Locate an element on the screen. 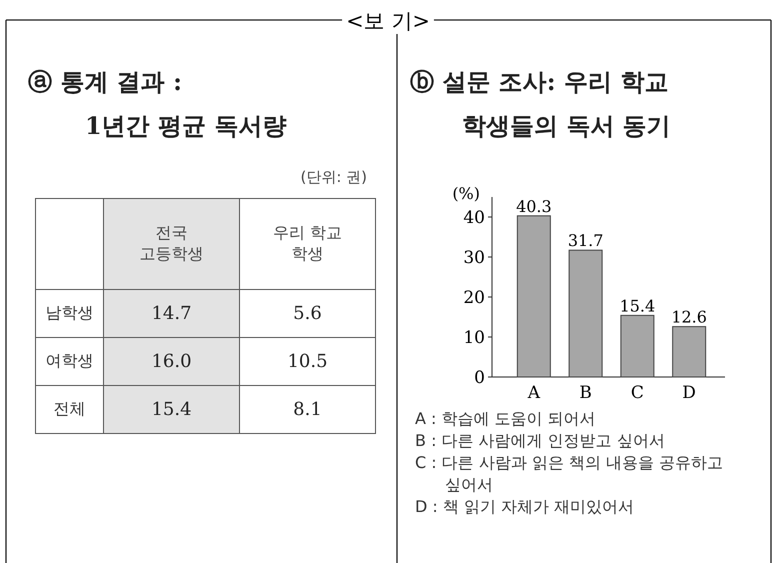 The height and width of the screenshot is (563, 777). data-label: 8.1 is located at coordinates (308, 410).